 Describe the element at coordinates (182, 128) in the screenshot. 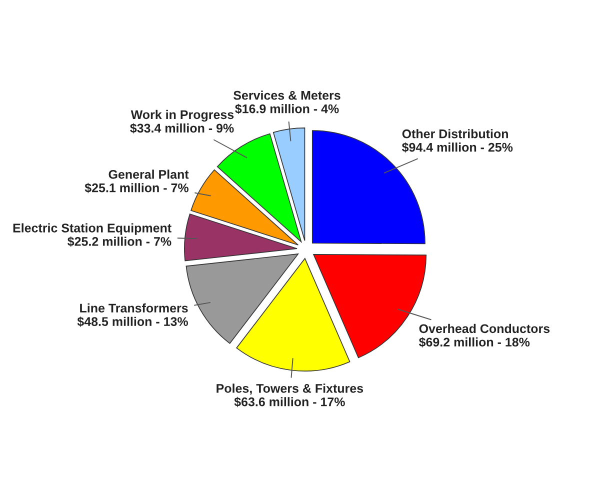

I see `data-label: $33.4 million - 9%` at that location.